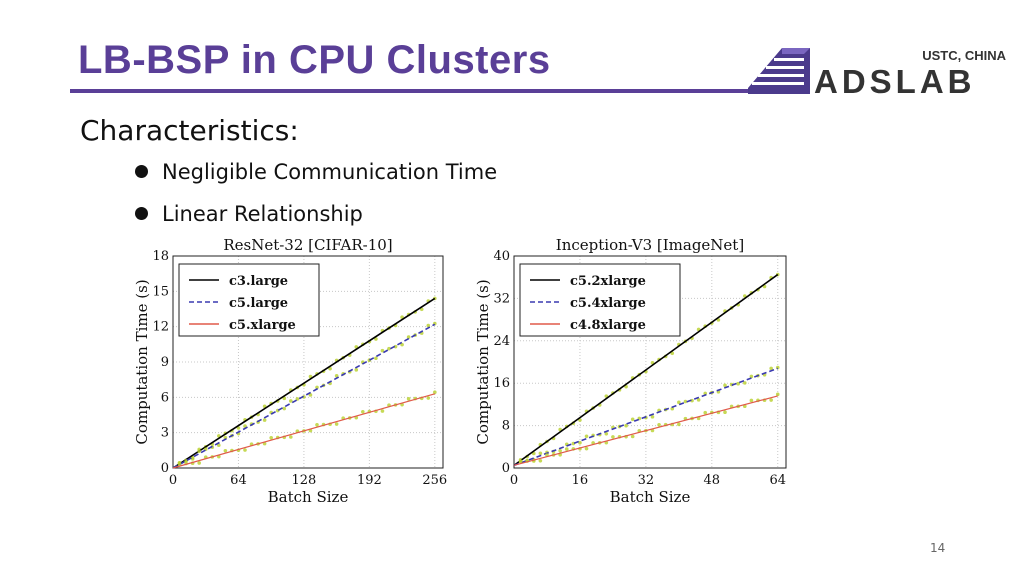  I want to click on y-tick-label: 24, so click(501, 341).